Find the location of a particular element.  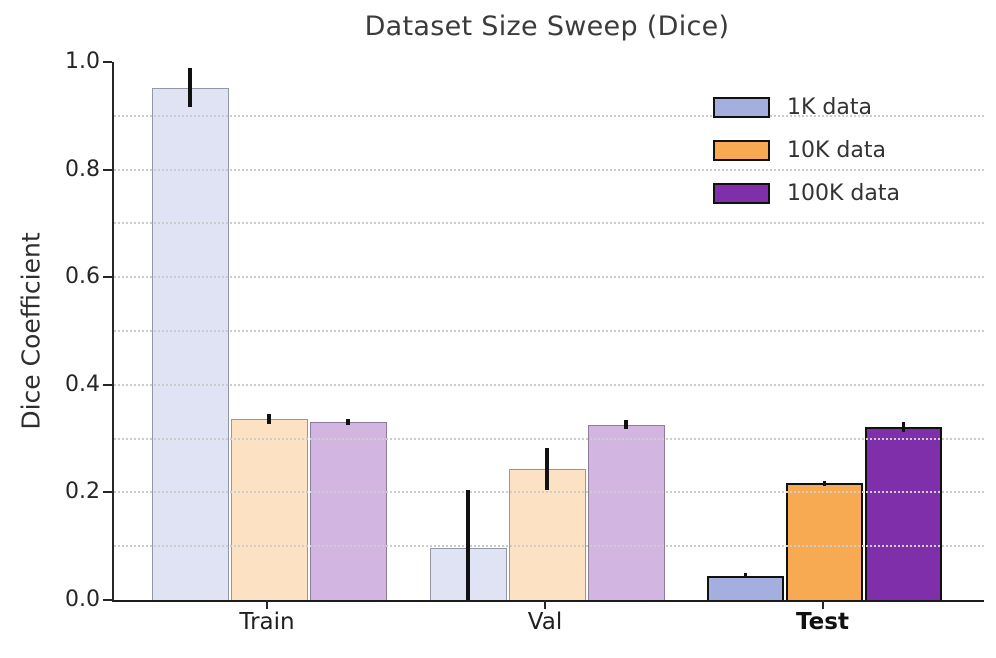

y-axis-label: Dice Coefficient is located at coordinates (31, 331).